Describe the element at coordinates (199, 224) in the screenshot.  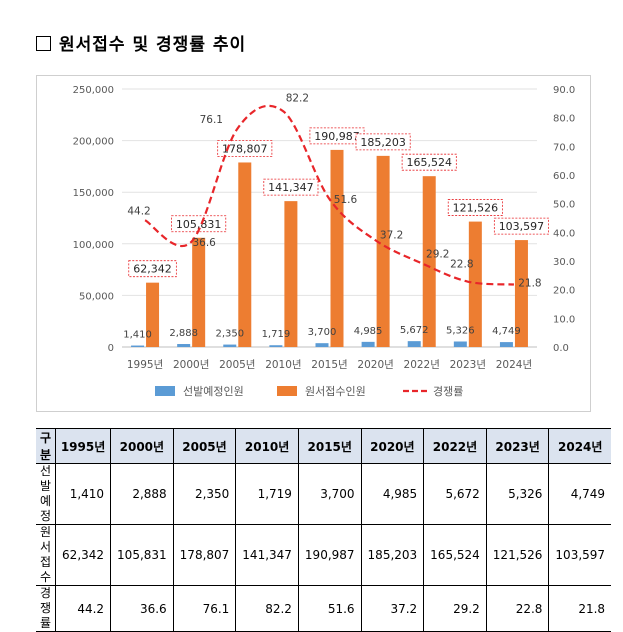
I see `bar-data-label: 105,831` at that location.